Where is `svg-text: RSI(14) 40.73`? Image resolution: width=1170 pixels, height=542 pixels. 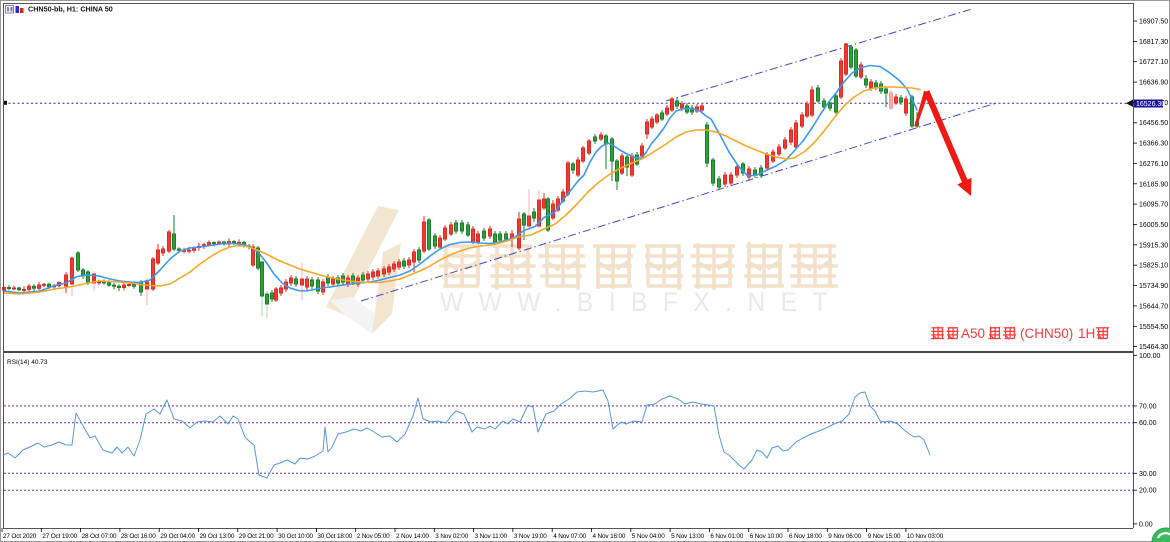 svg-text: RSI(14) 40.73 is located at coordinates (27, 362).